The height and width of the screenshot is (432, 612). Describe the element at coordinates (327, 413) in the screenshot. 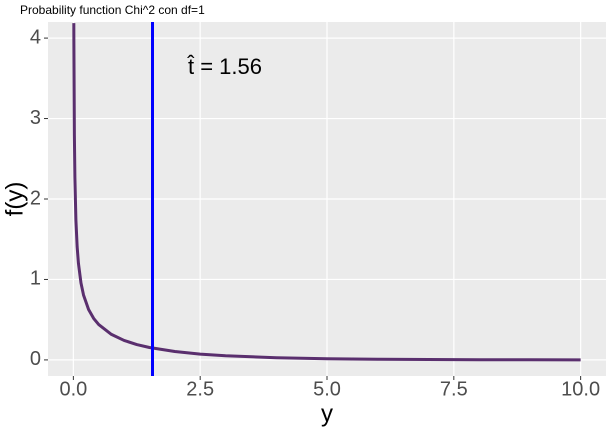

I see `x-axis-title: y` at that location.